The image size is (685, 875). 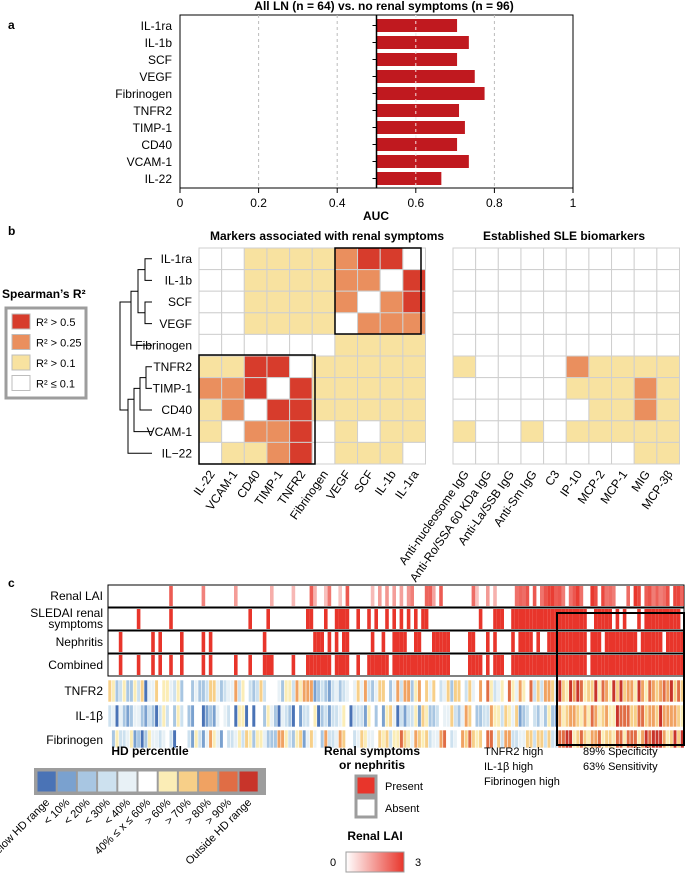 What do you see at coordinates (255, 345) in the screenshot?
I see `cell-left-r4-c2` at bounding box center [255, 345].